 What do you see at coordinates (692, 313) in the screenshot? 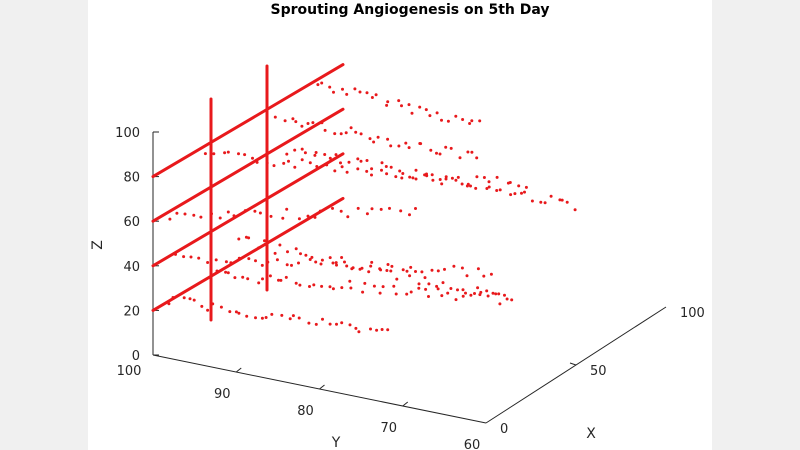
I see `x-tick-label: 100` at bounding box center [692, 313].